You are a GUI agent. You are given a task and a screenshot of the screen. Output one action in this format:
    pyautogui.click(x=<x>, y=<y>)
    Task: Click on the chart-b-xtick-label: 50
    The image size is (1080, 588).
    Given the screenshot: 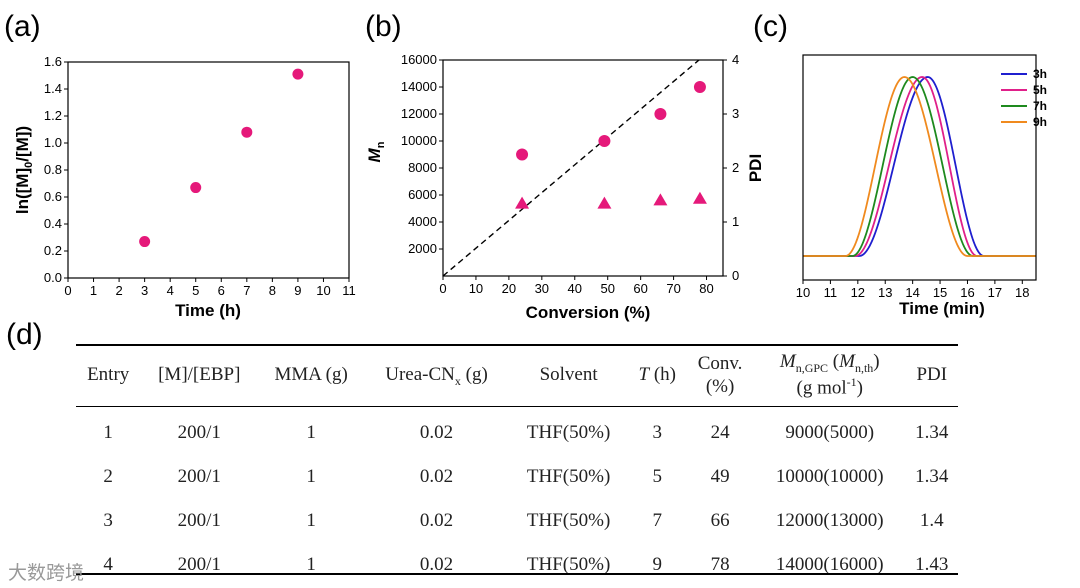 What is the action you would take?
    pyautogui.click(x=607, y=288)
    